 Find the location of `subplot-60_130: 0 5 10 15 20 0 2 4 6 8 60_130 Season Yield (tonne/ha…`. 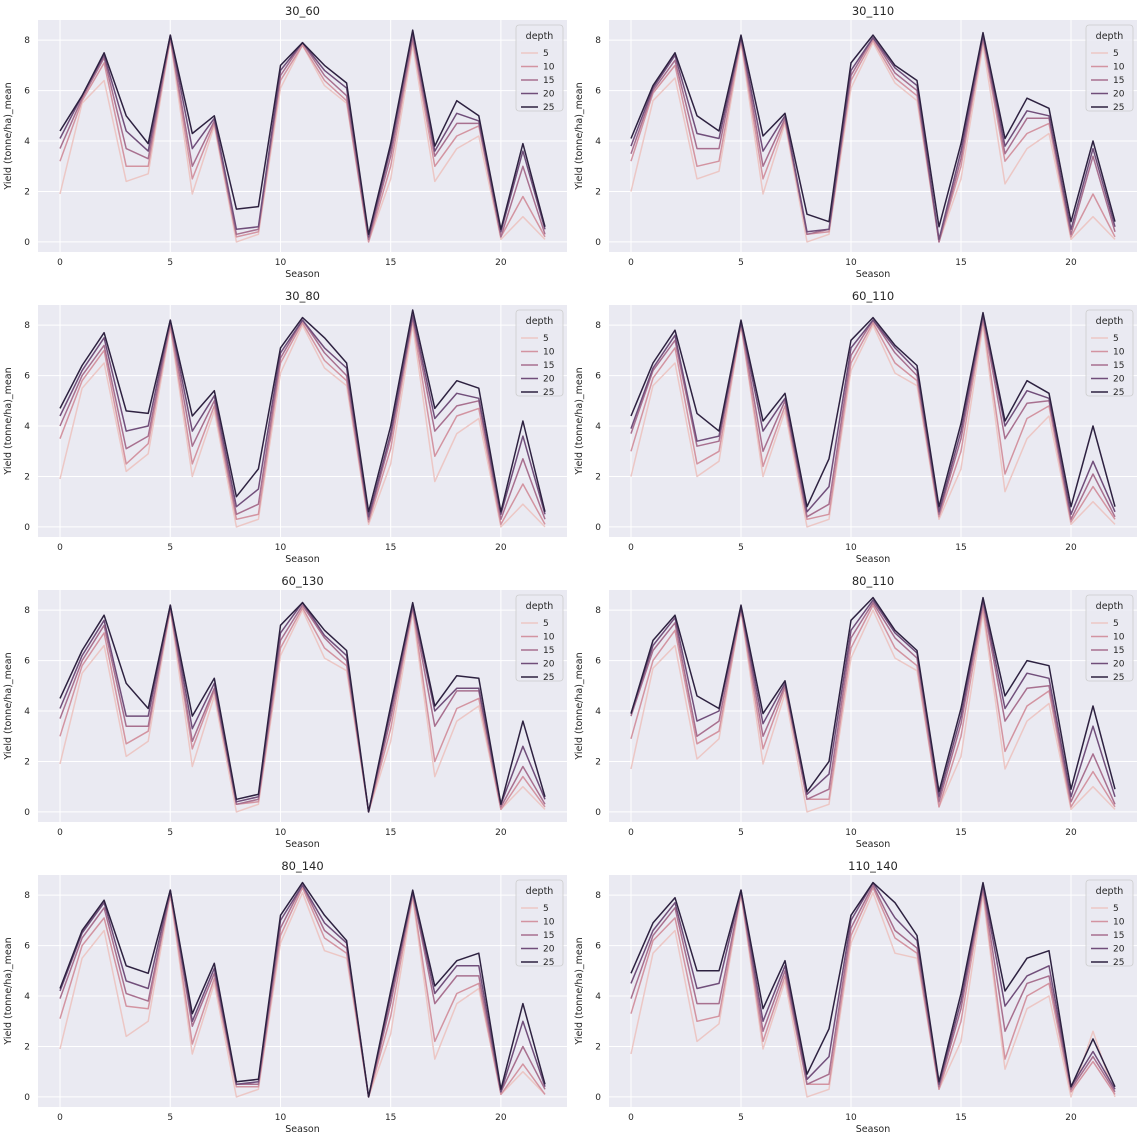

subplot-60_130: 0 5 10 15 20 0 2 4 6 8 60_130 Season Yield (tonne/ha… is located at coordinates (285, 712).